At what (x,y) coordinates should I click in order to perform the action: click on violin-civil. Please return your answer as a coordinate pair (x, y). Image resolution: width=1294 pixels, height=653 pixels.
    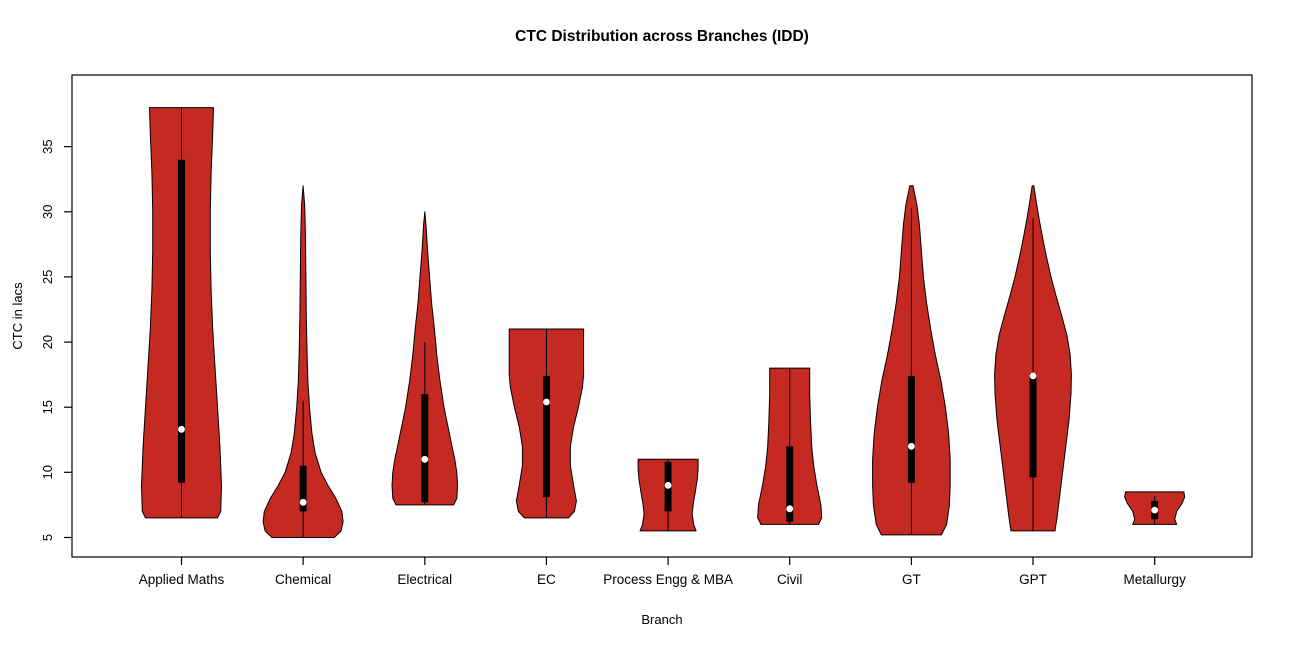
    Looking at the image, I should click on (790, 446).